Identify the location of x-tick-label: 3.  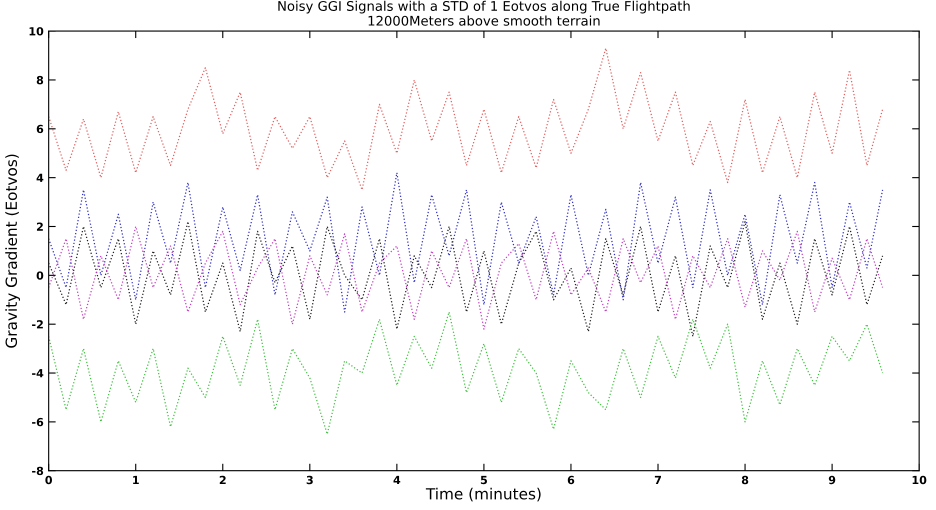
(309, 480).